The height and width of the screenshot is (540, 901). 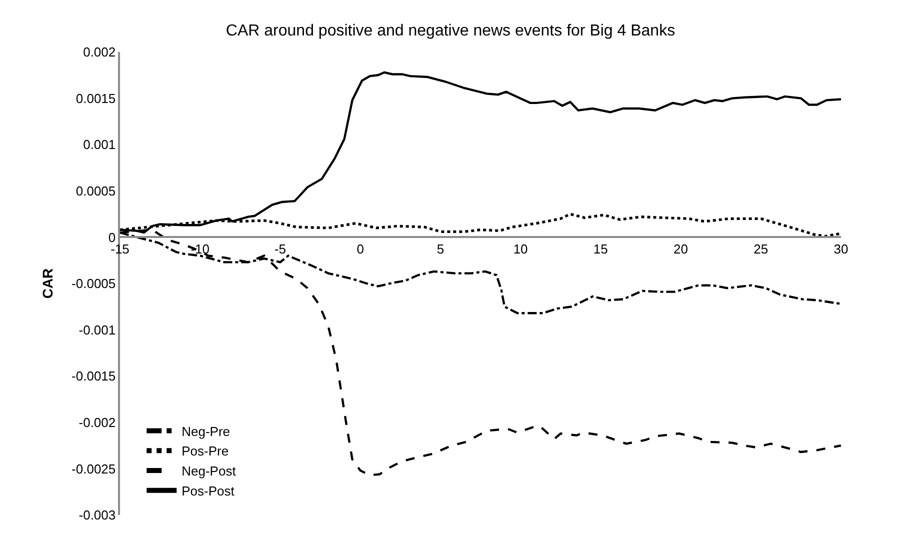 What do you see at coordinates (209, 471) in the screenshot?
I see `legend-label: Neg-Post` at bounding box center [209, 471].